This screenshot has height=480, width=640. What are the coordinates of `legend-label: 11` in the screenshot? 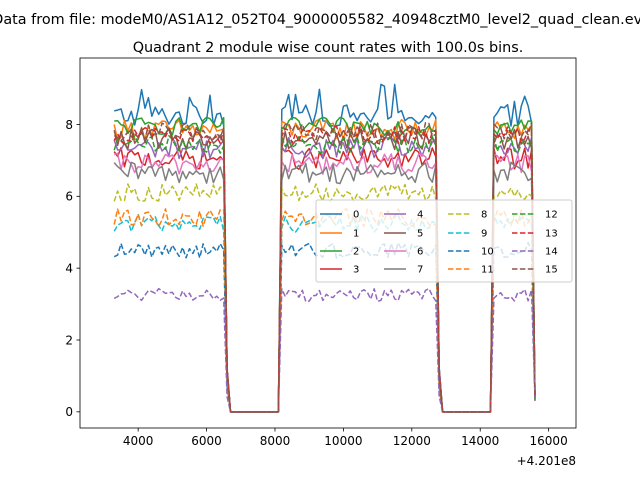 It's located at (487, 270).